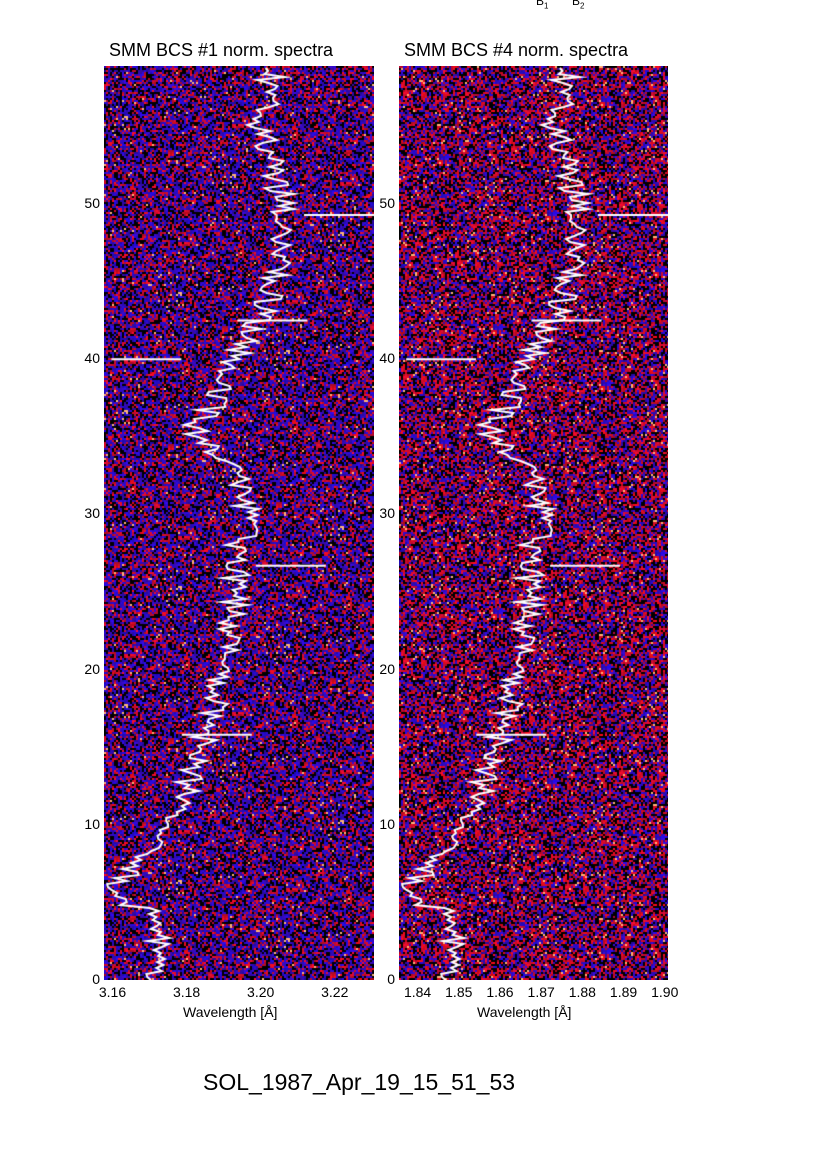 This screenshot has width=826, height=1169. Describe the element at coordinates (516, 50) in the screenshot. I see `panel2-title: SMM BCS #4 norm. spectra` at that location.